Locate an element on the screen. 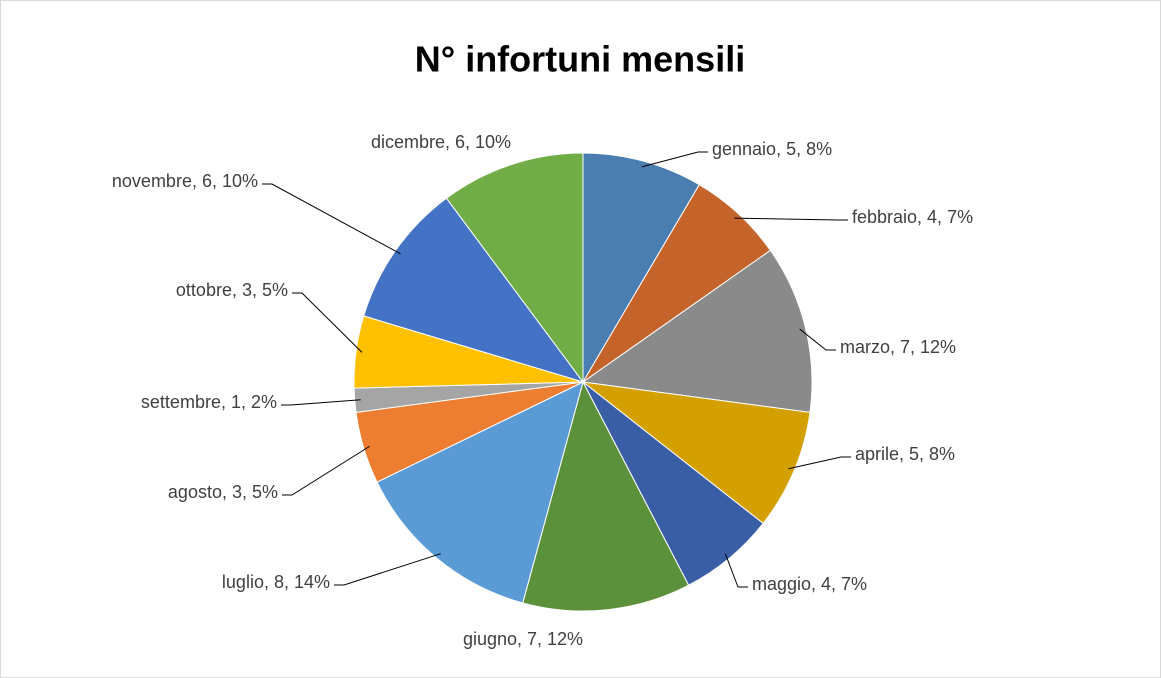  pie-slice: gennaio is located at coordinates (641, 268).